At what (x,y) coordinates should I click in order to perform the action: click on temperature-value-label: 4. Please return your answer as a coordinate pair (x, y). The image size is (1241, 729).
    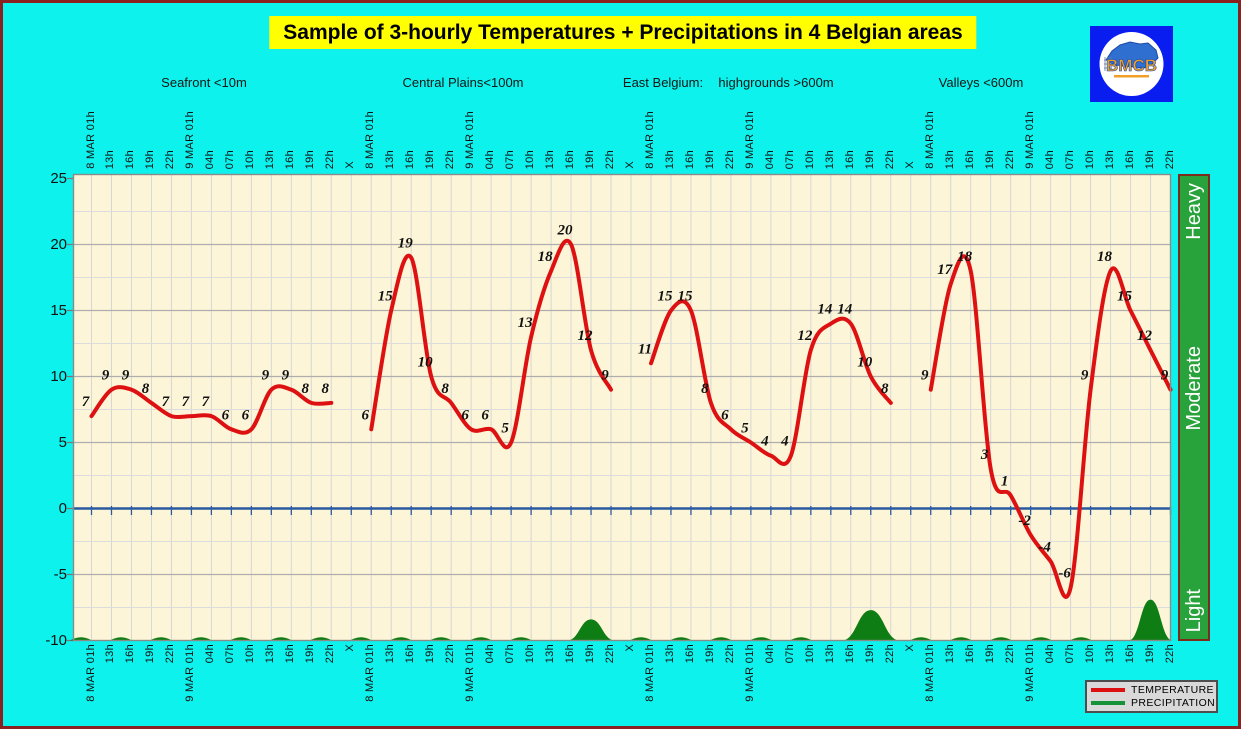
    Looking at the image, I should click on (764, 442).